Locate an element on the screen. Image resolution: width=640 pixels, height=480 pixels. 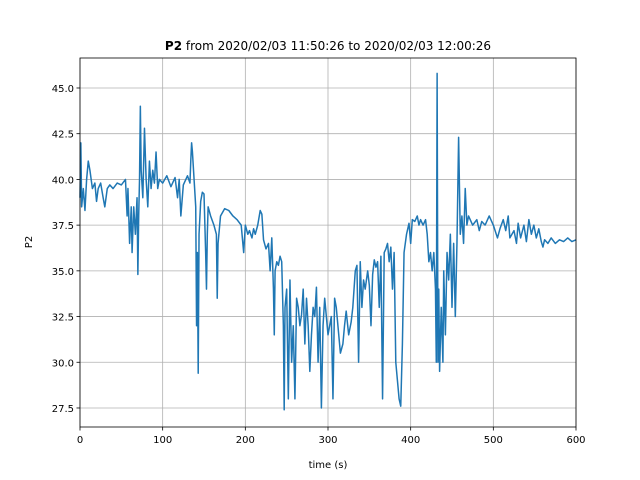
x-tick-label: 100 is located at coordinates (162, 440).